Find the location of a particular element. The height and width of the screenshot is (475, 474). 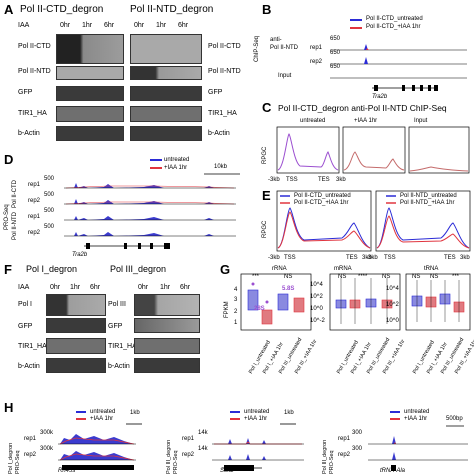

panel-h-track1 is located at coordinates (100, 440).